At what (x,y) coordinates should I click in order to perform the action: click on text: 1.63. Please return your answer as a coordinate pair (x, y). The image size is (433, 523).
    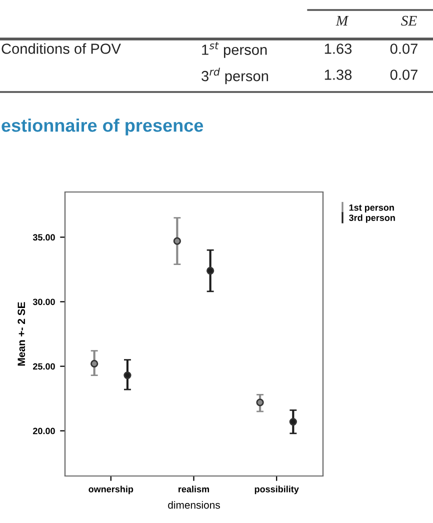
    Looking at the image, I should click on (338, 49).